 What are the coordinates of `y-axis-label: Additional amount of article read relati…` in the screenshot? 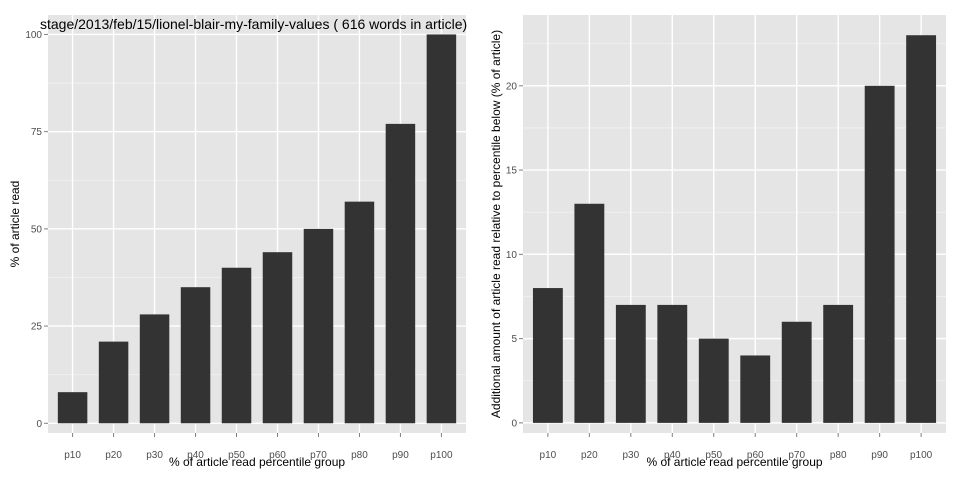 It's located at (496, 224).